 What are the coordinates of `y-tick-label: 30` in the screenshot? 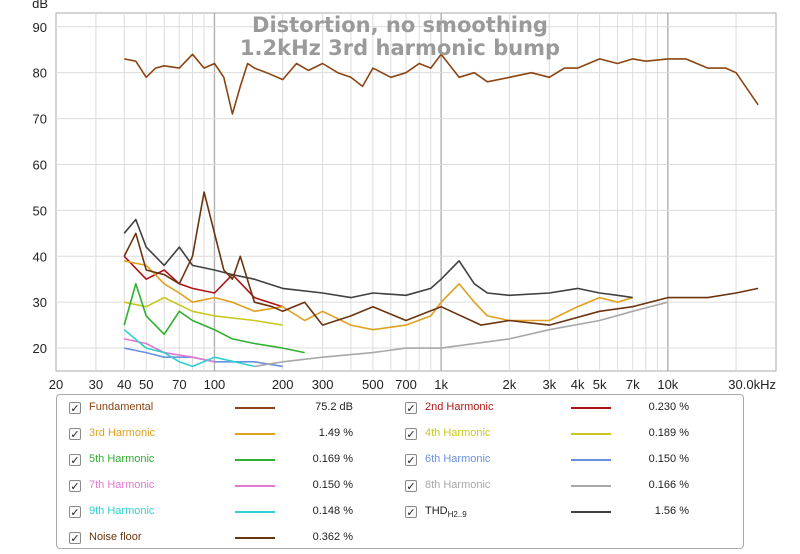 It's located at (40, 302).